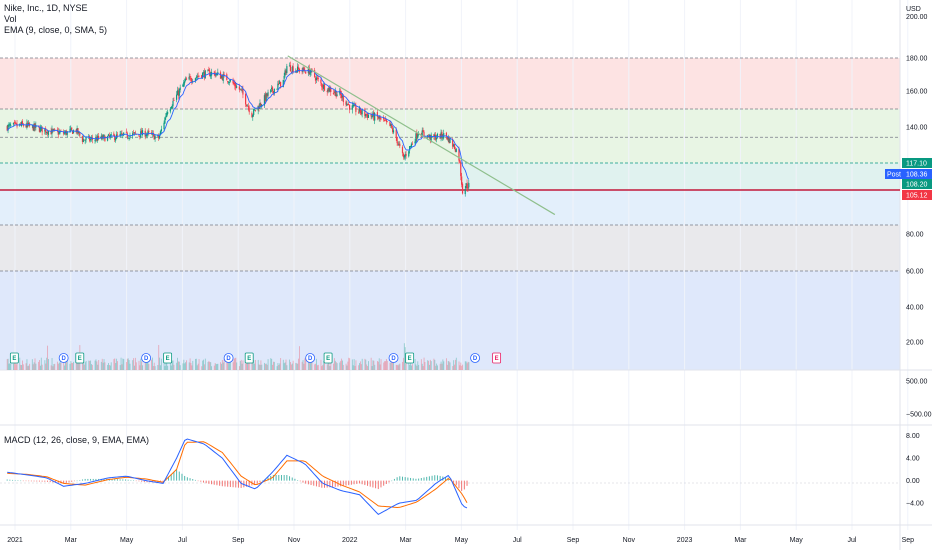 Image resolution: width=932 pixels, height=550 pixels. I want to click on dividend-icon, so click(228, 358).